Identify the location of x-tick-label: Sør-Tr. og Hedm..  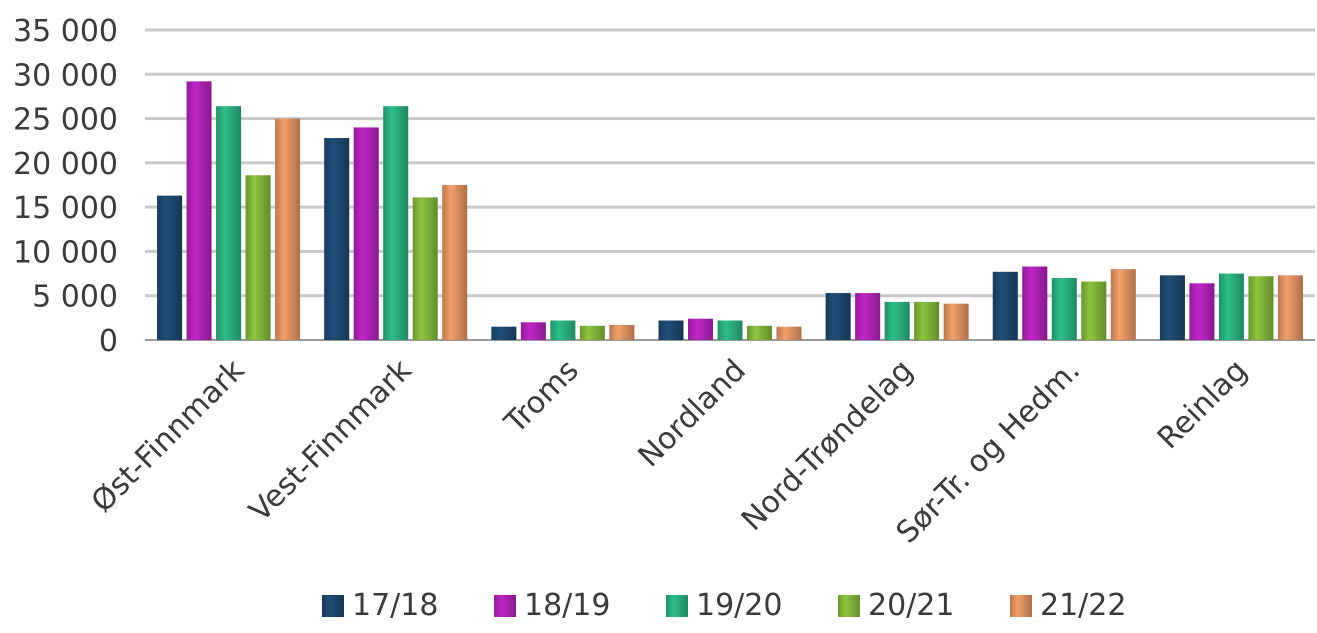
(988, 451).